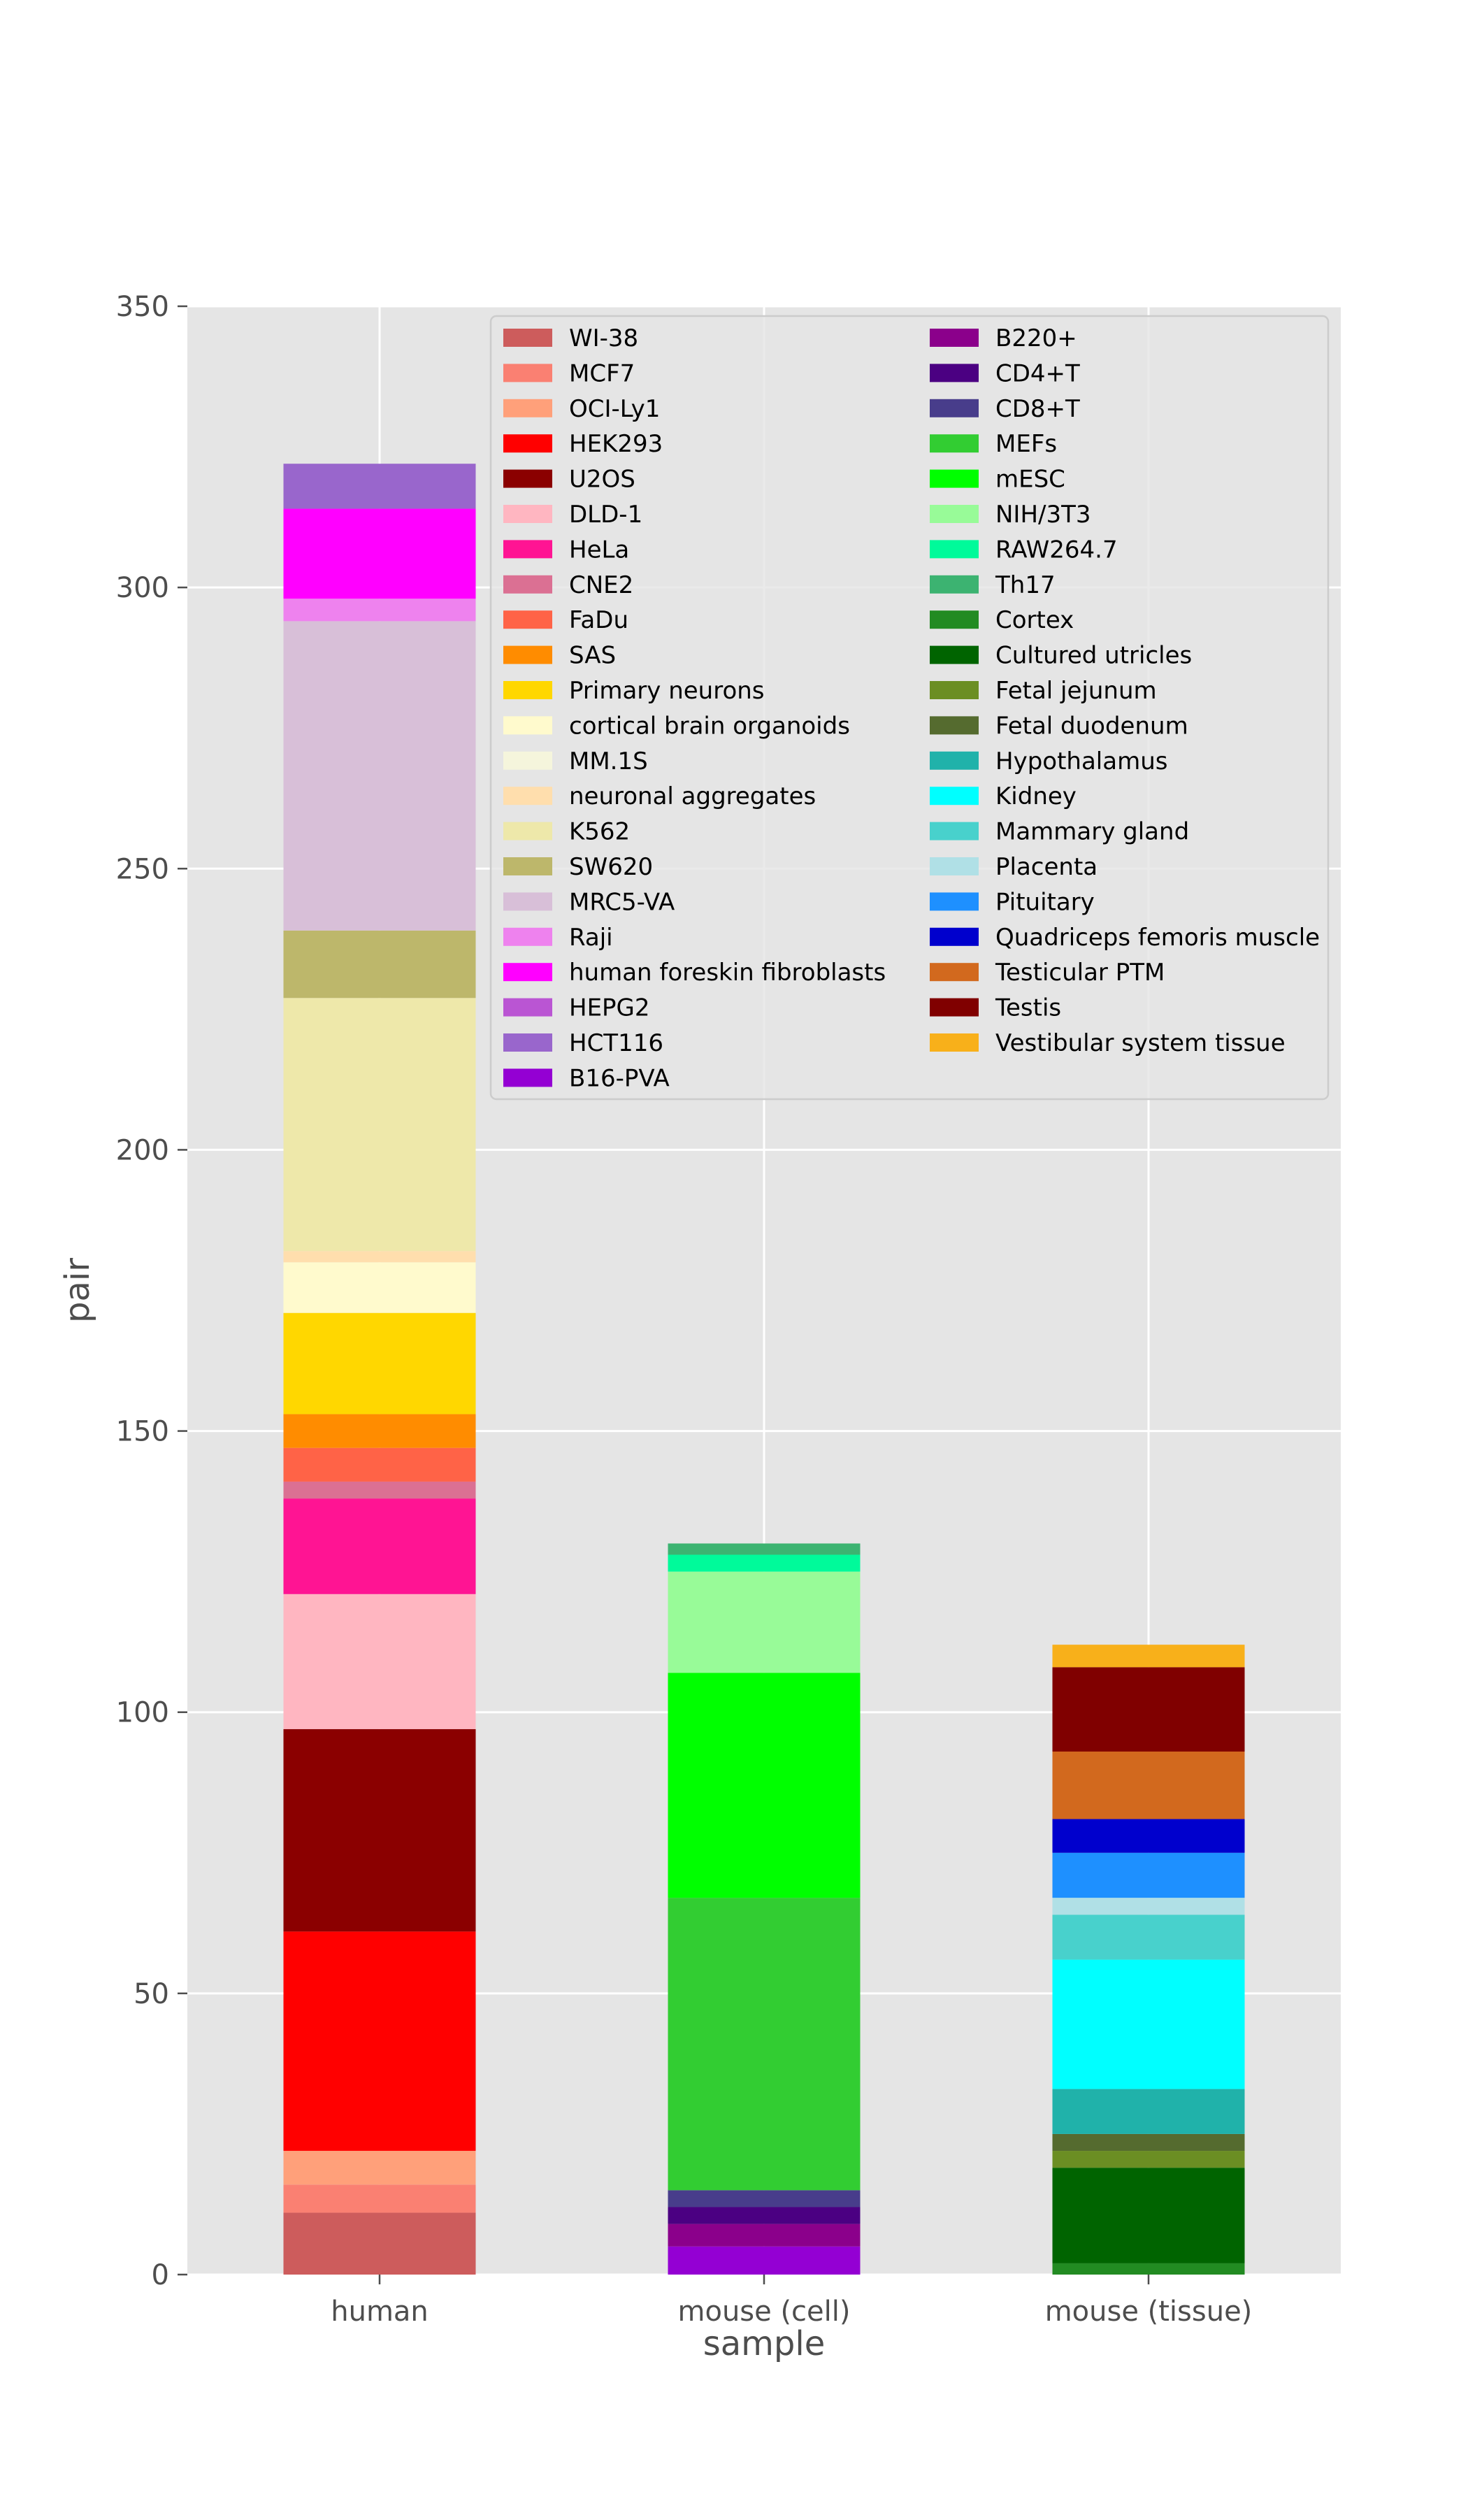 Image resolution: width=1468 pixels, height=2520 pixels. Describe the element at coordinates (142, 1713) in the screenshot. I see `y-tick-label: 100` at that location.